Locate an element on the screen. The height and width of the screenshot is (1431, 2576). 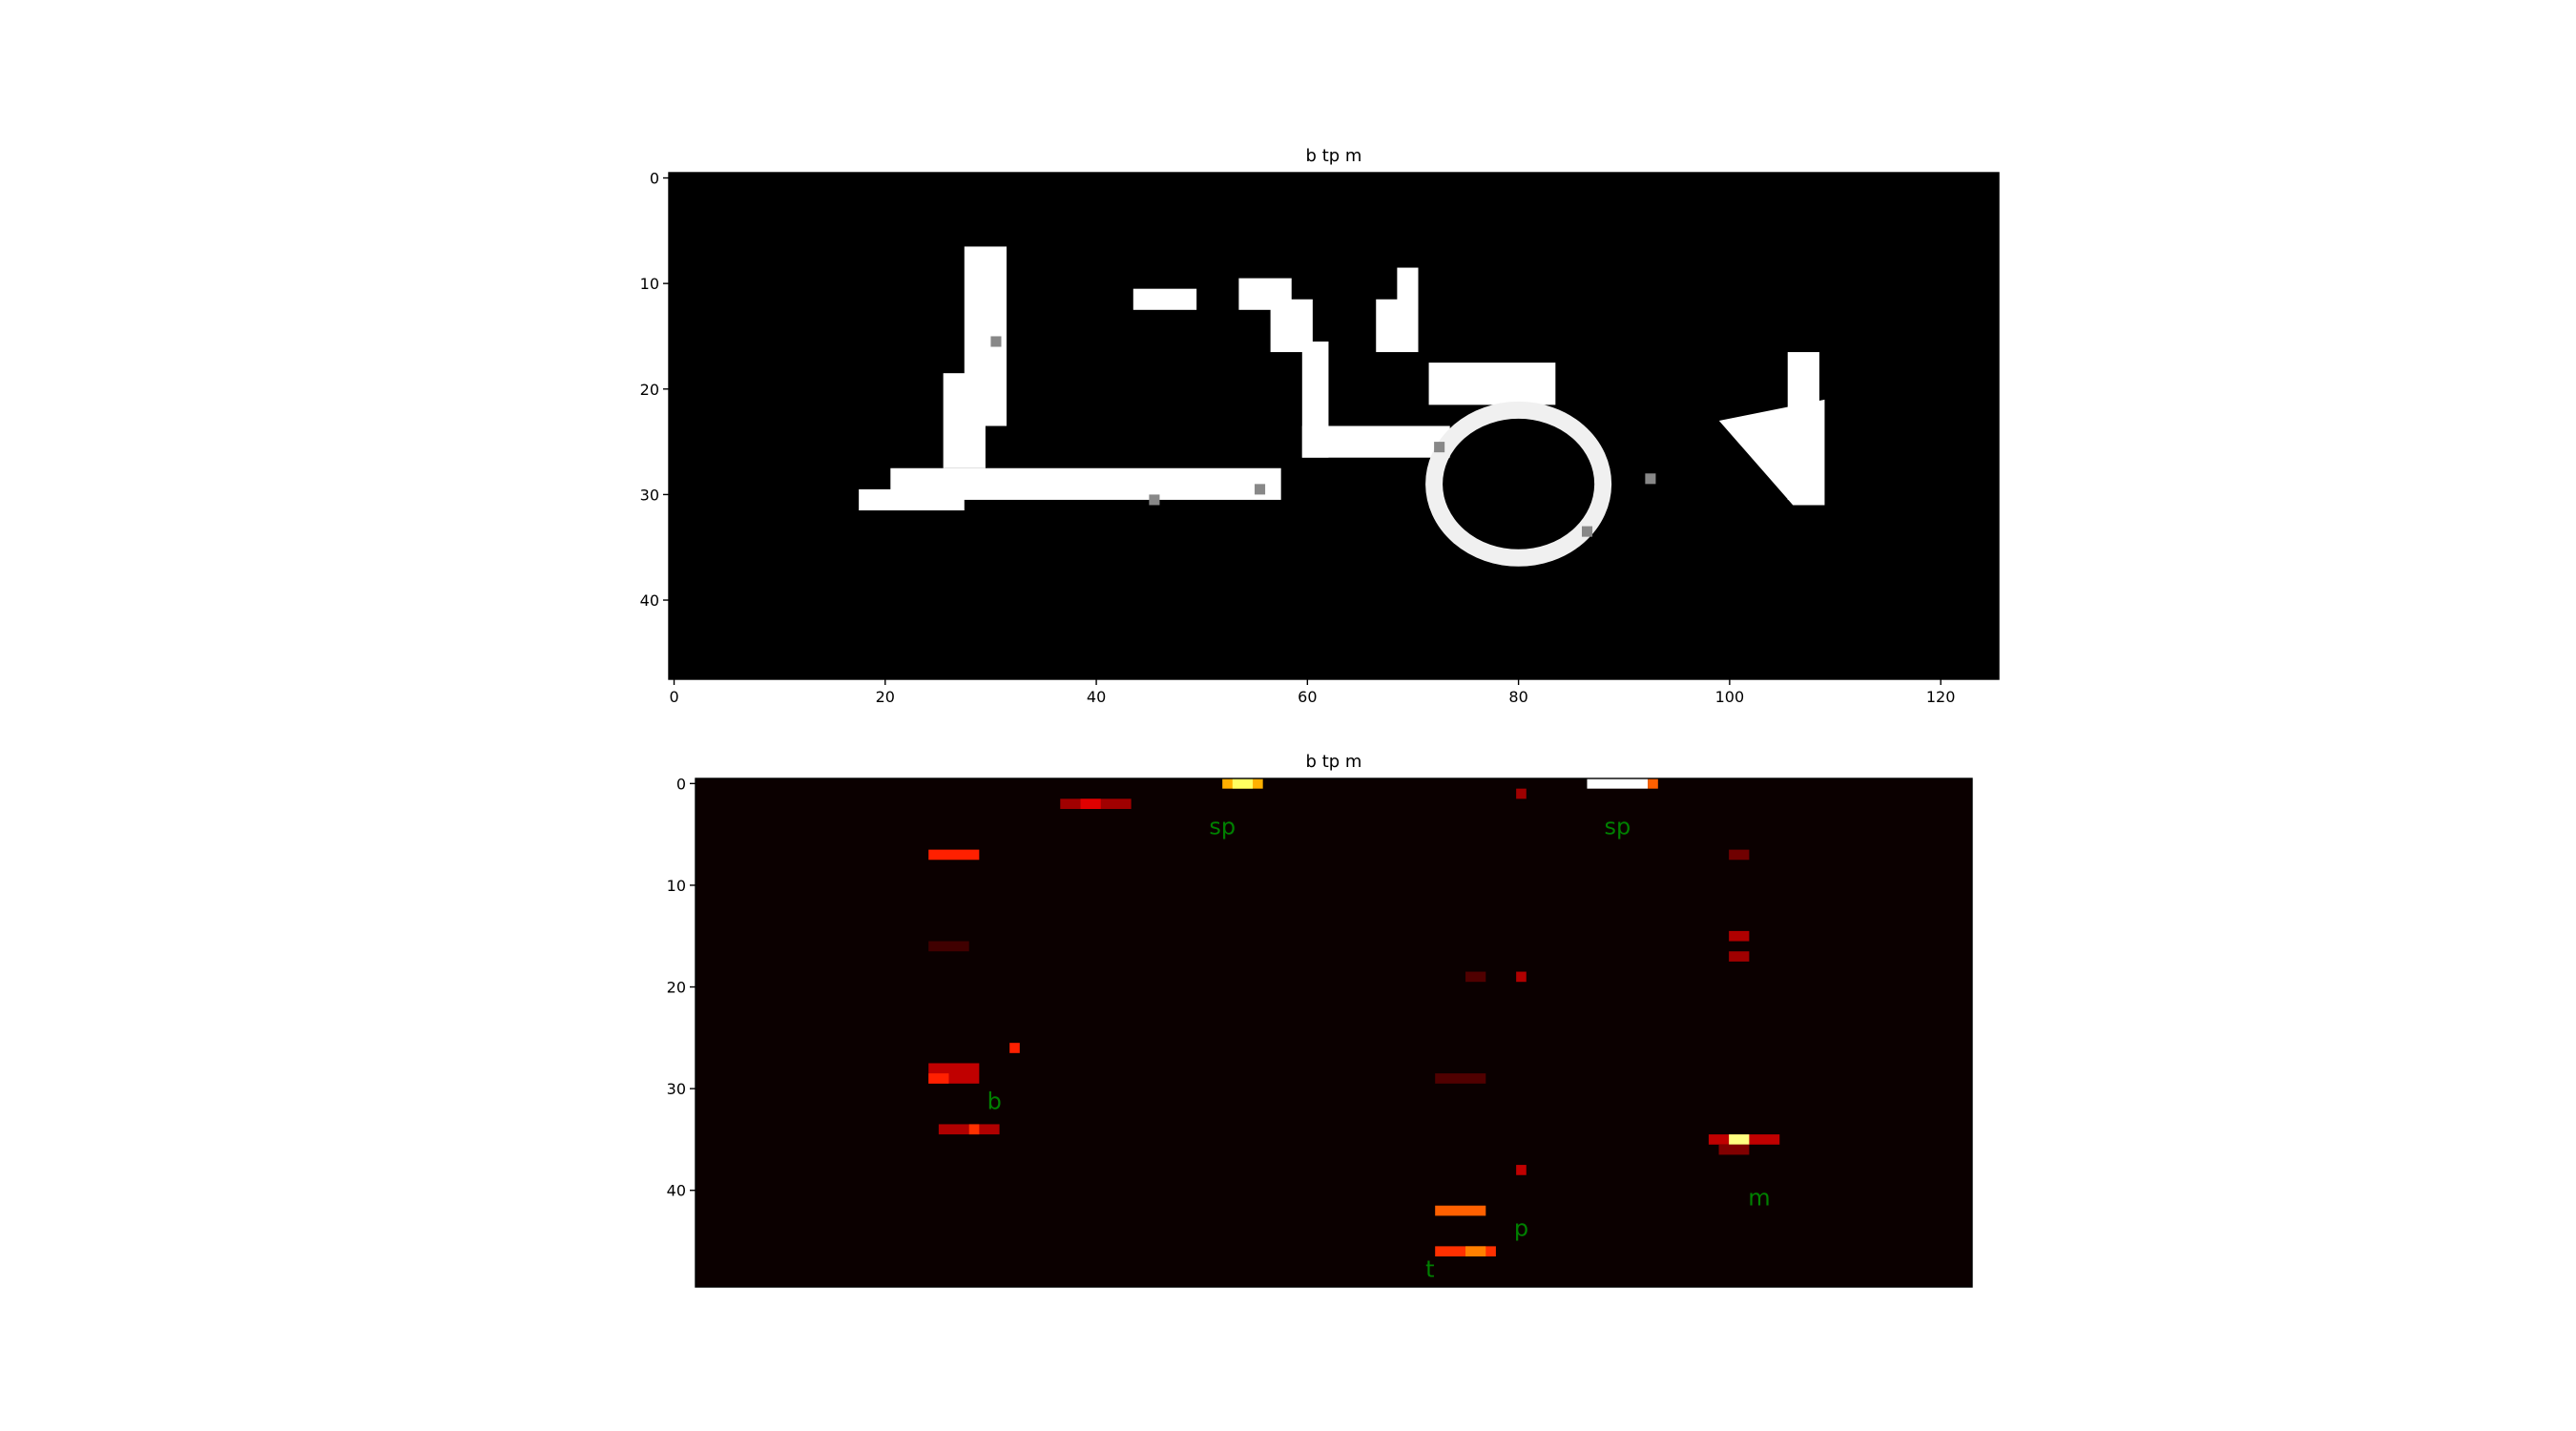
x-tick-label: 80 is located at coordinates (1517, 697).